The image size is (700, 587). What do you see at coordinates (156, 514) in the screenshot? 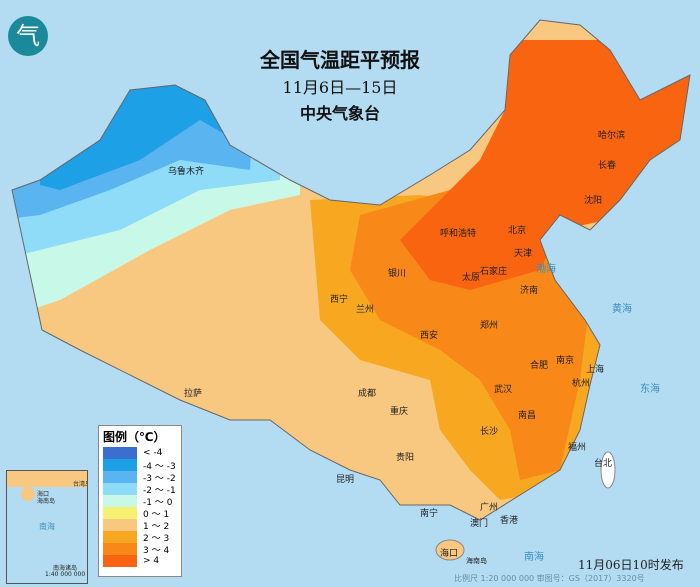
I see `legend-label: 0 ～ 1` at bounding box center [156, 514].